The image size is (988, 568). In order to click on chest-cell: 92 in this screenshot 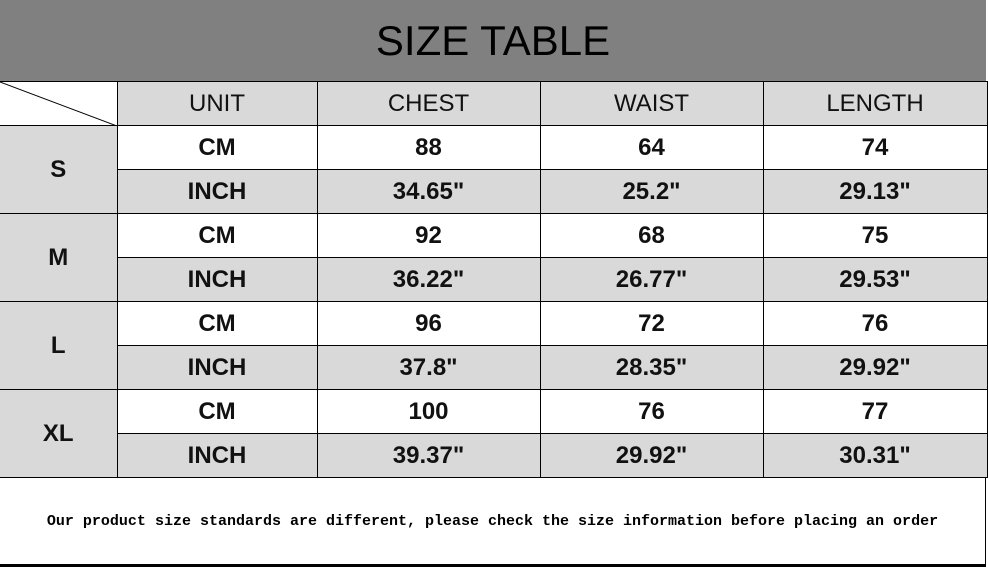, I will do `click(428, 235)`.